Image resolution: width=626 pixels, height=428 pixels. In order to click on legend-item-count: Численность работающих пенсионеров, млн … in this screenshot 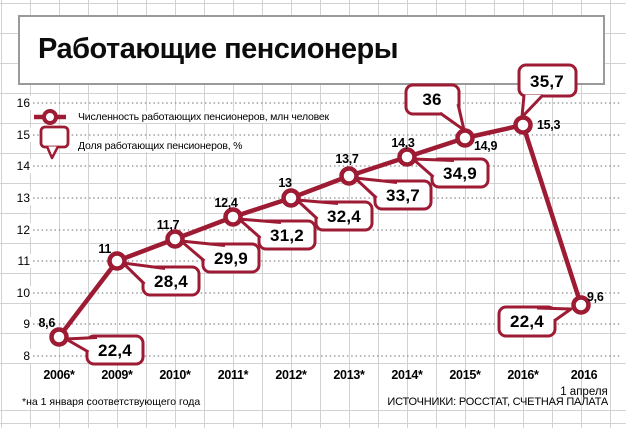, I will do `click(203, 117)`.